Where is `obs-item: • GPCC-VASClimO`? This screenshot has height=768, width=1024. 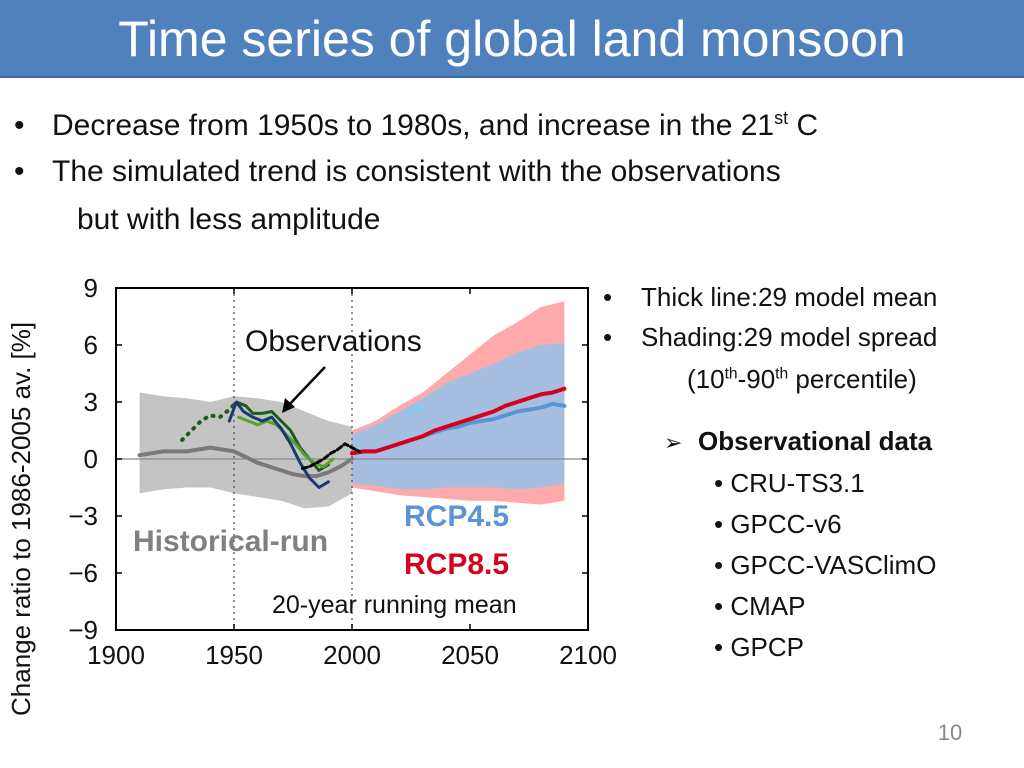
obs-item: • GPCC-VASClimO is located at coordinates (825, 565).